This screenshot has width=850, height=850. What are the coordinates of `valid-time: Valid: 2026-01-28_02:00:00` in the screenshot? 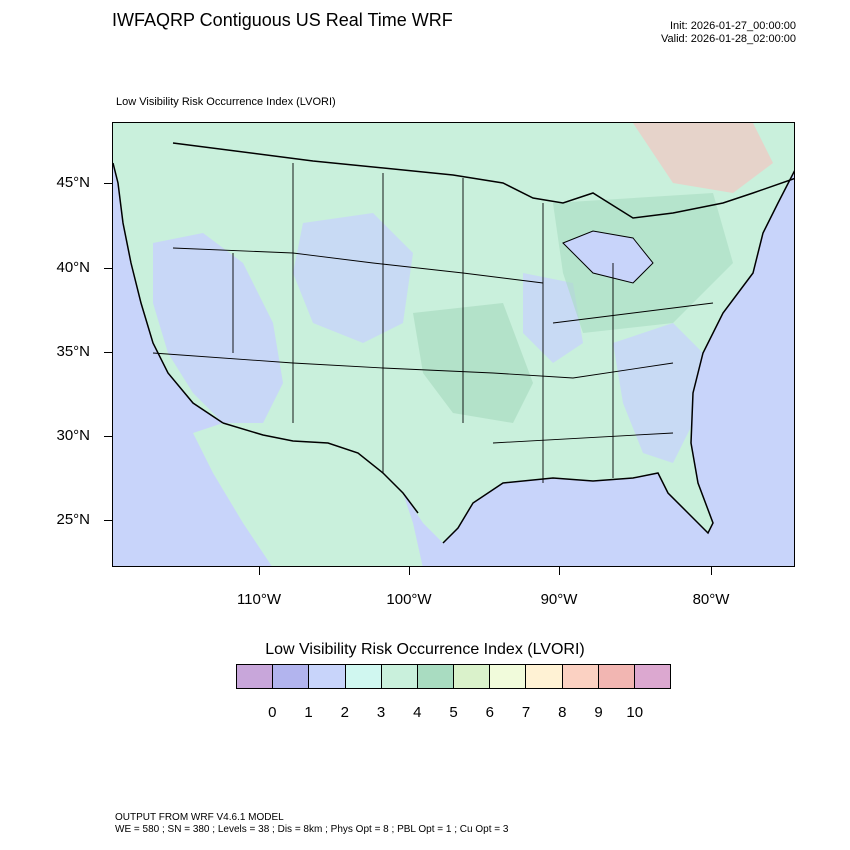 It's located at (728, 39).